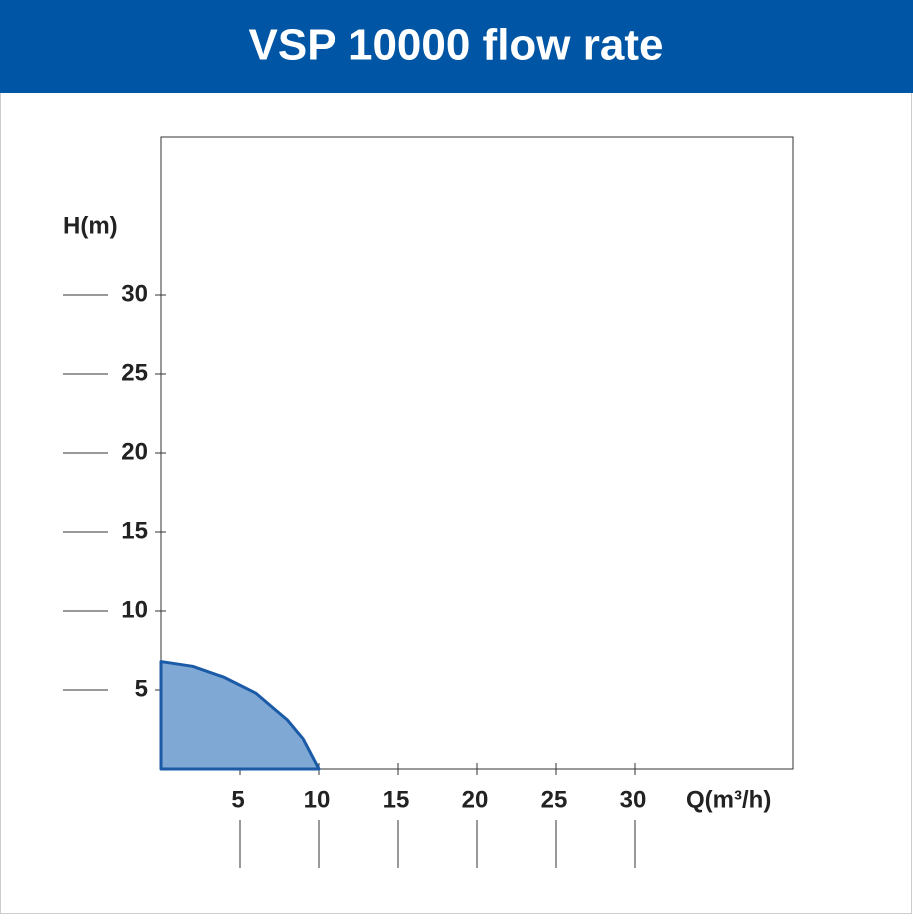 Image resolution: width=913 pixels, height=920 pixels. I want to click on y-tick-label: 25, so click(134, 372).